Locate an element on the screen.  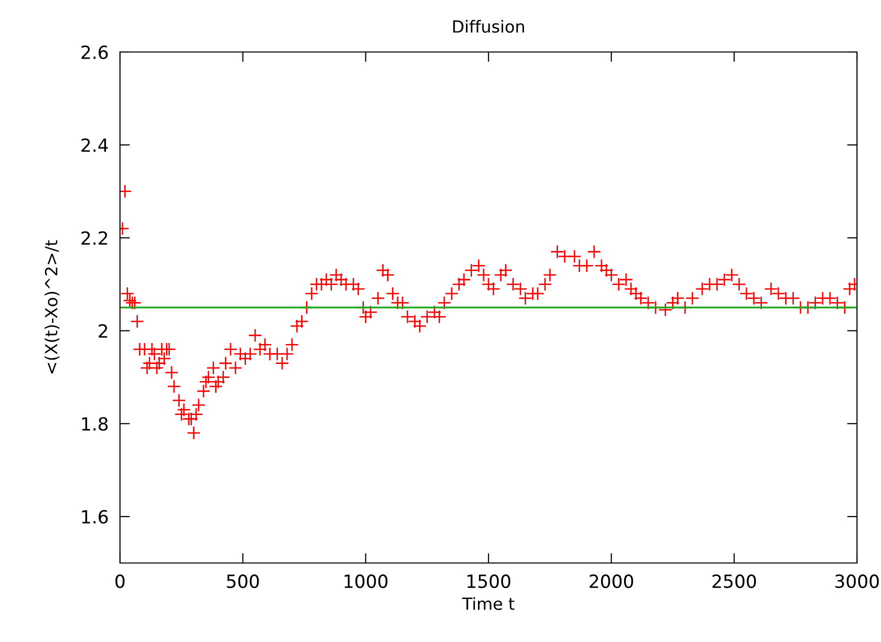
y-tick-label: 1.8 is located at coordinates (95, 424).